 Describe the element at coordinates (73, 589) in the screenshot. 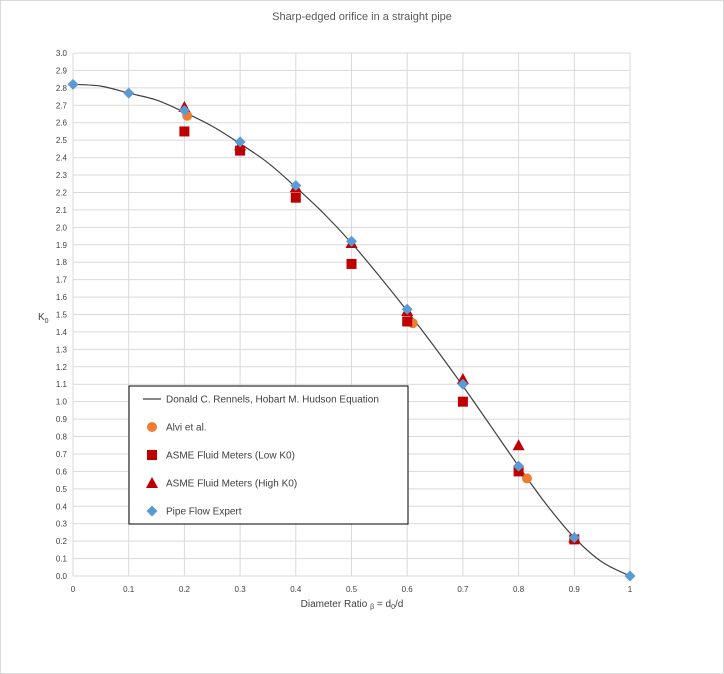

I see `x-tick-label: 0` at that location.